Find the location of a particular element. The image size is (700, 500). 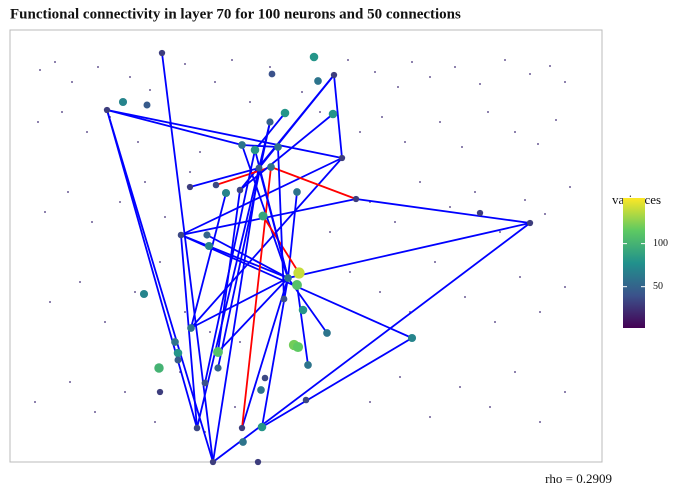

colorbar-tick-label: 50 is located at coordinates (658, 286).